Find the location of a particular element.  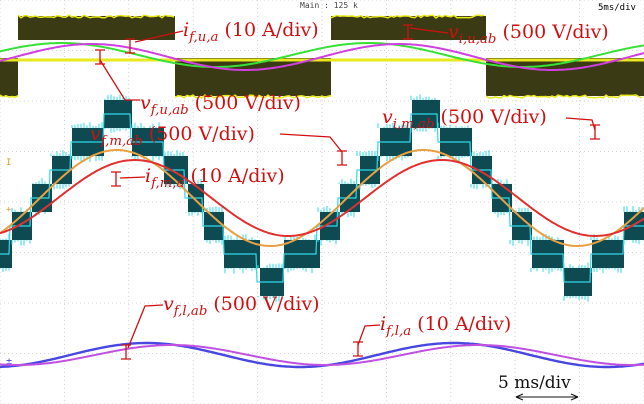

time-scale-label: 5 ms/div is located at coordinates (534, 383).